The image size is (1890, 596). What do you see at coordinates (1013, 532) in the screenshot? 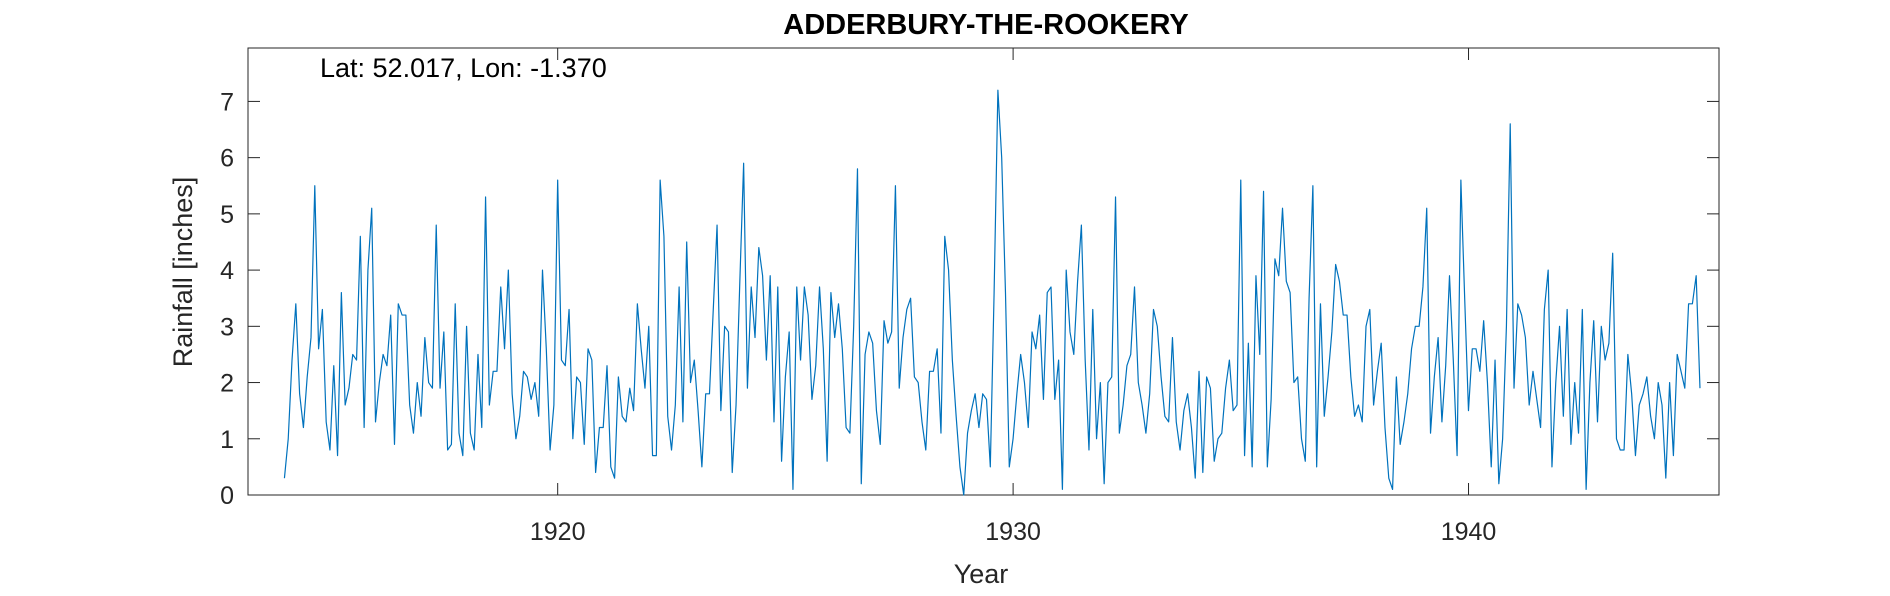
I see `x-tick-label: 1930` at bounding box center [1013, 532].